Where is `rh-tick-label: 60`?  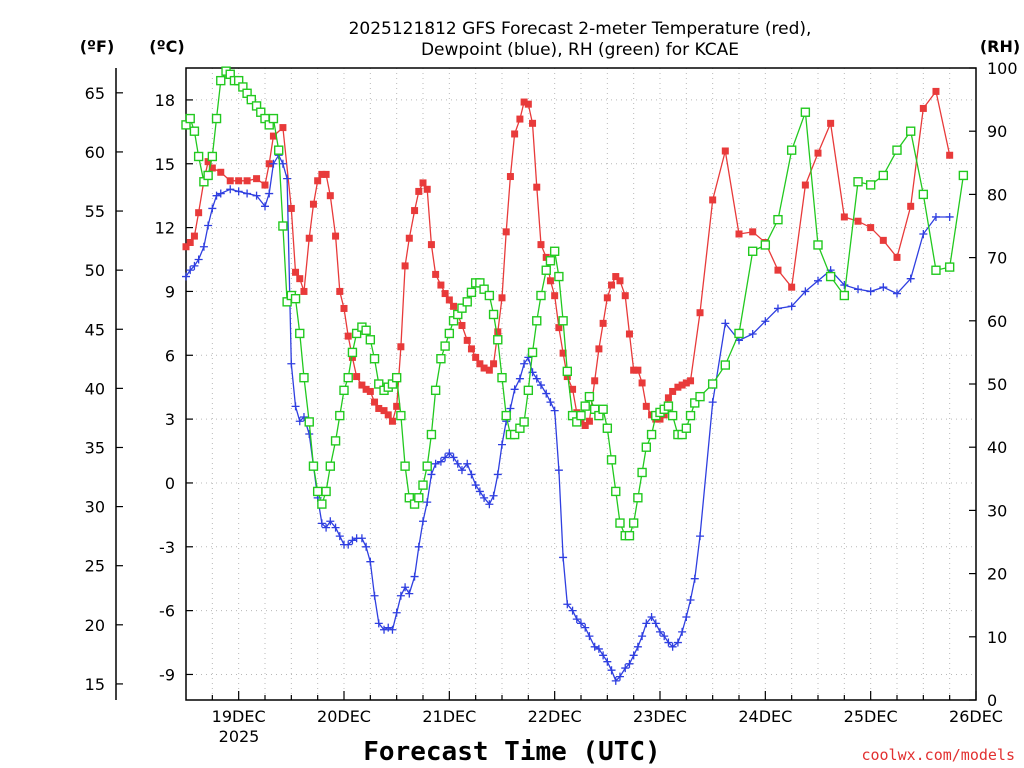
rh-tick-label: 60 is located at coordinates (997, 321).